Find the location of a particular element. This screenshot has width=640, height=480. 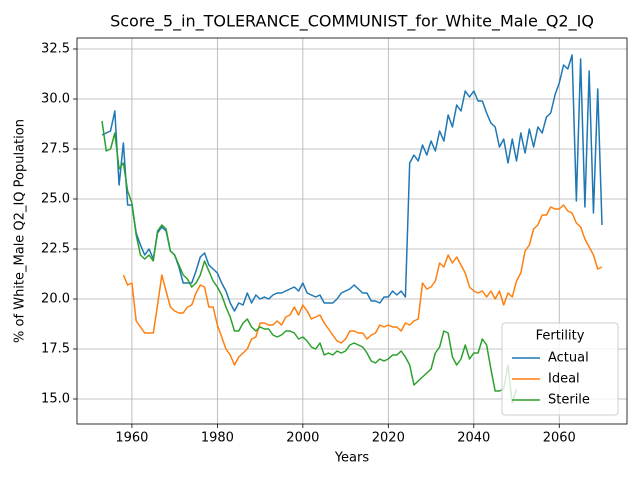

y-tick-label: 15.0 is located at coordinates (55, 399).